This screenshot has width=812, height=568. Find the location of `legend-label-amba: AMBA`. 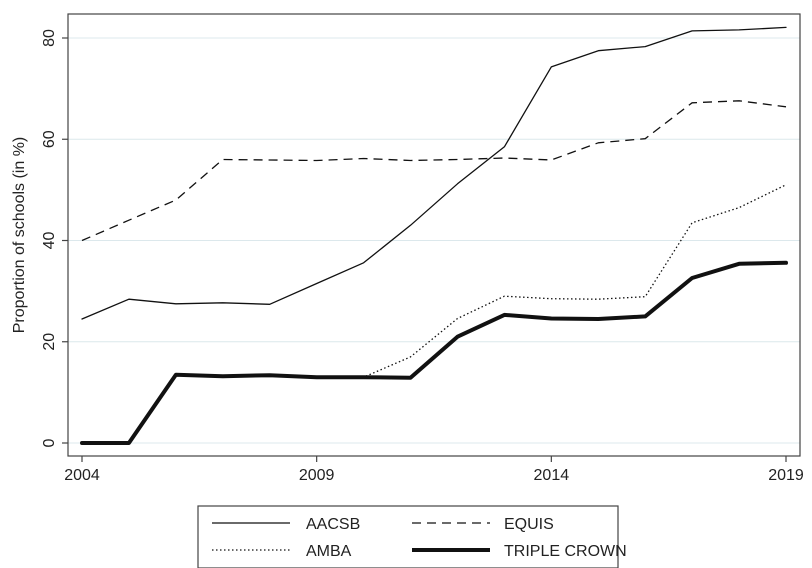

legend-label-amba: AMBA is located at coordinates (329, 551).